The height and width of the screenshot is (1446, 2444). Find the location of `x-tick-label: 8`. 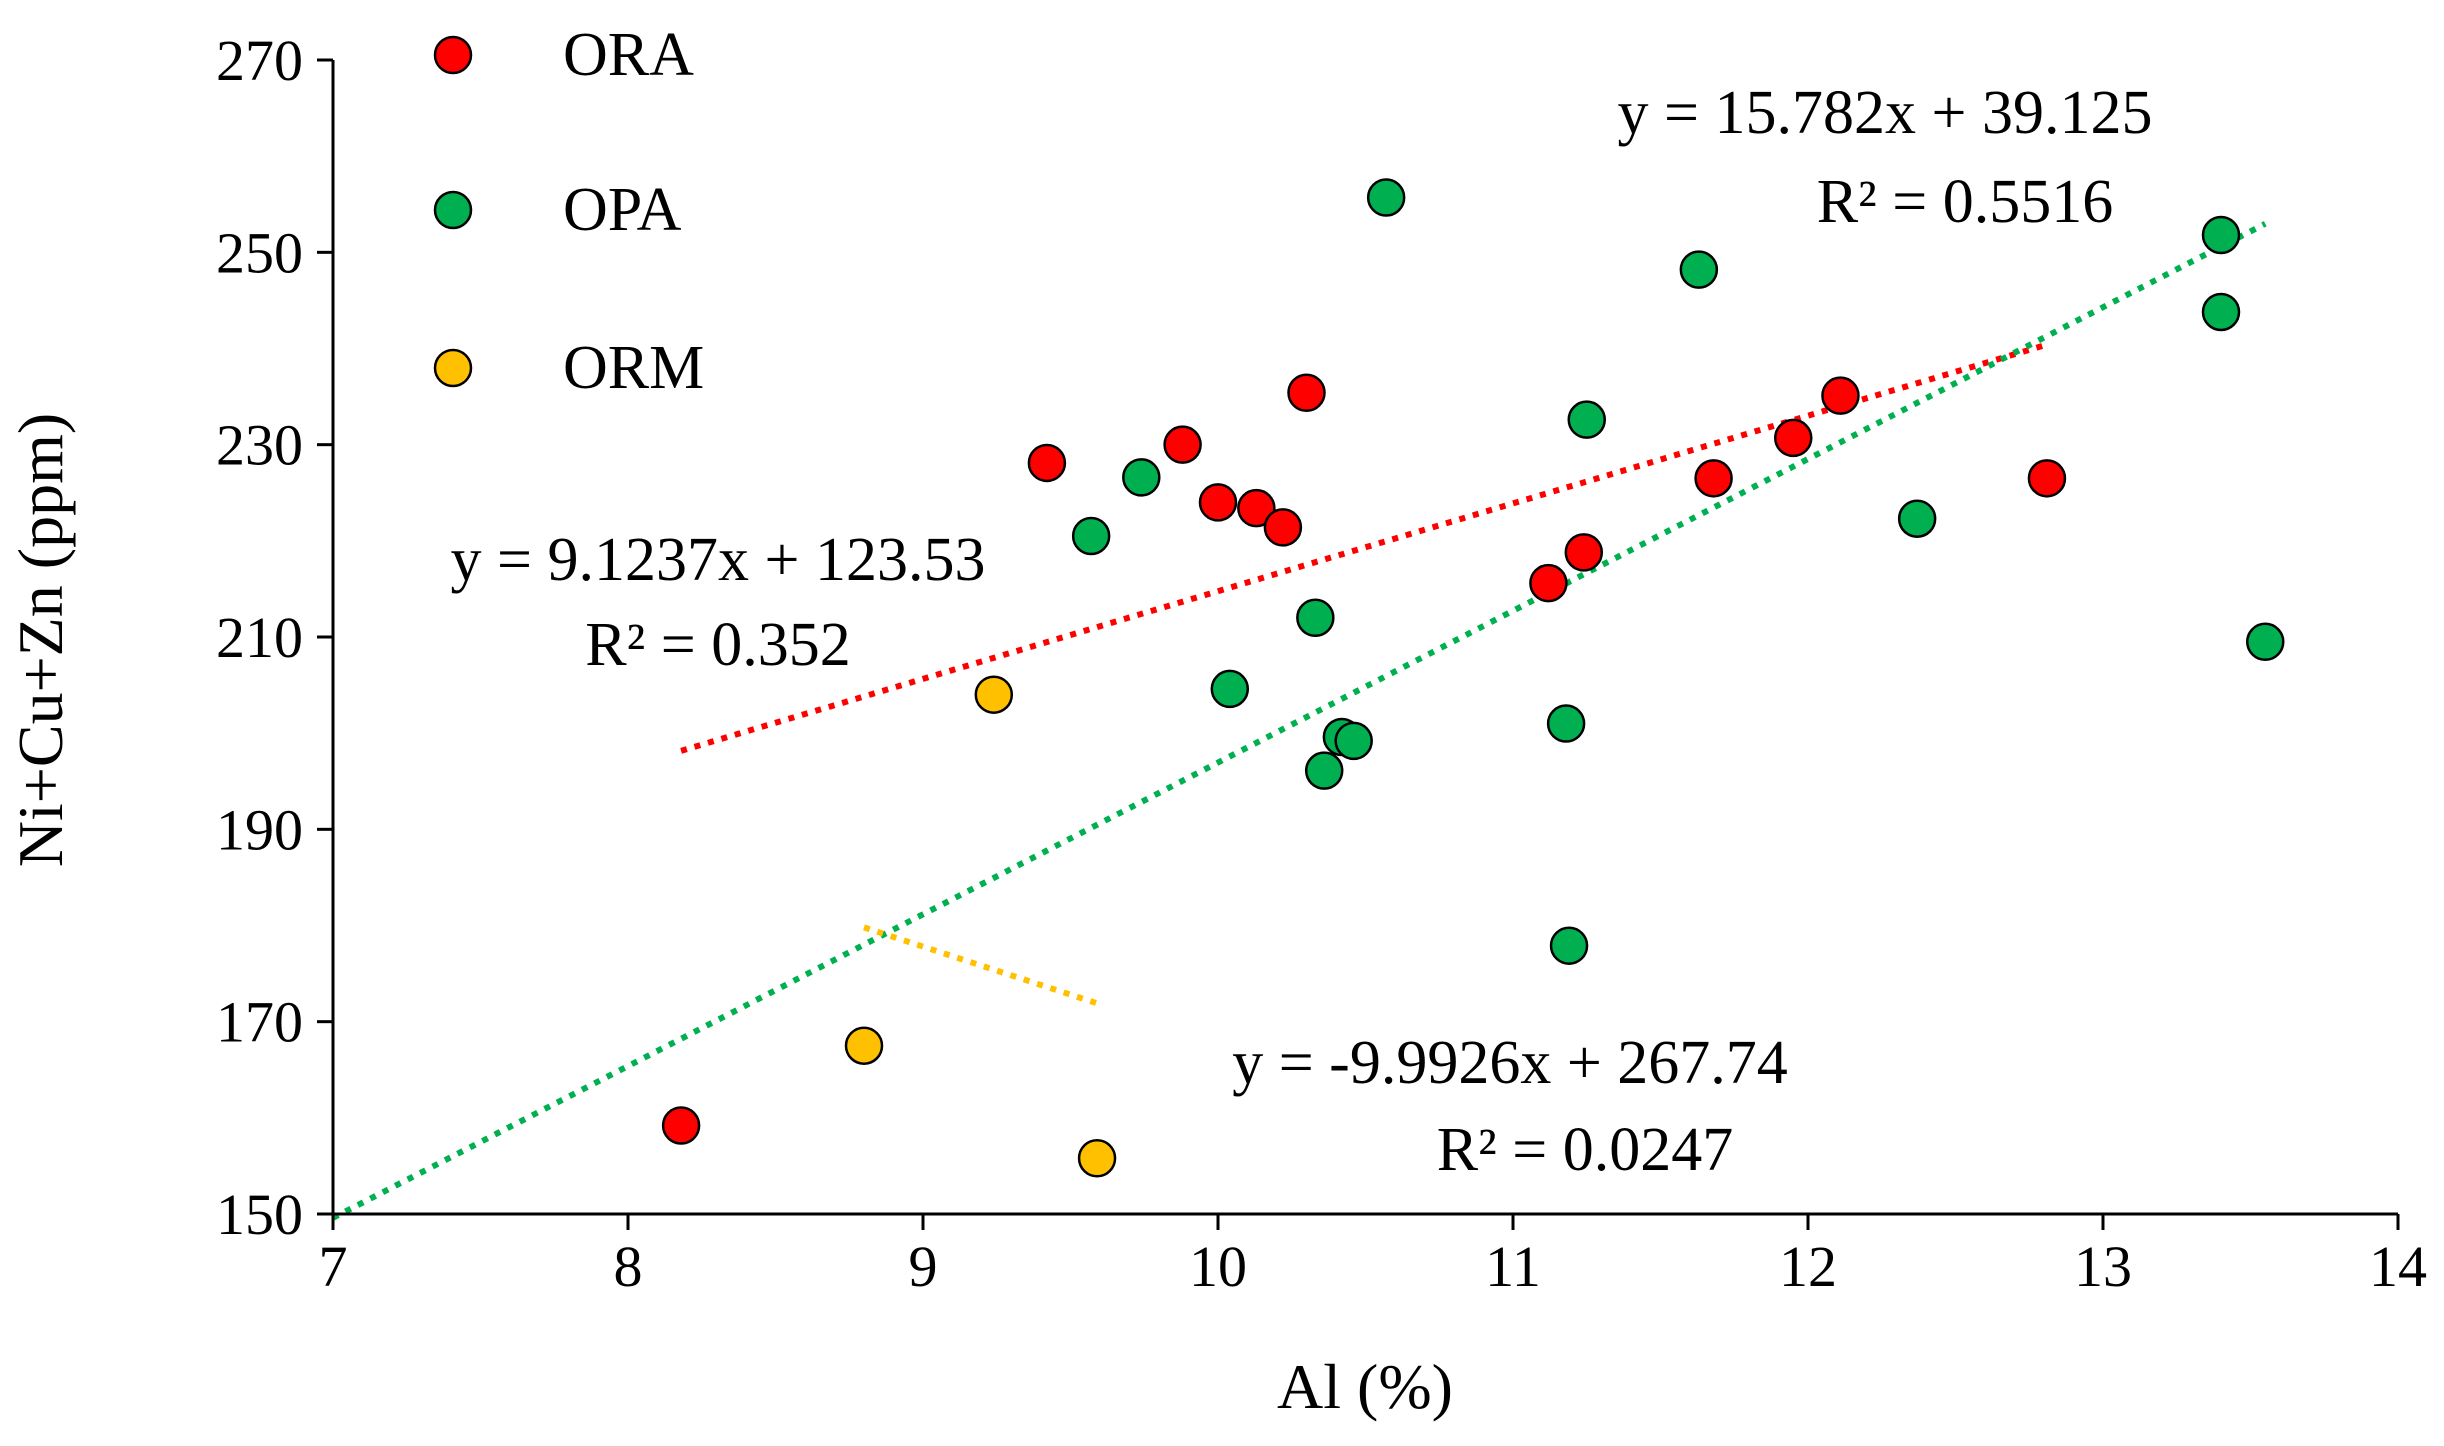

x-tick-label: 8 is located at coordinates (628, 1266).